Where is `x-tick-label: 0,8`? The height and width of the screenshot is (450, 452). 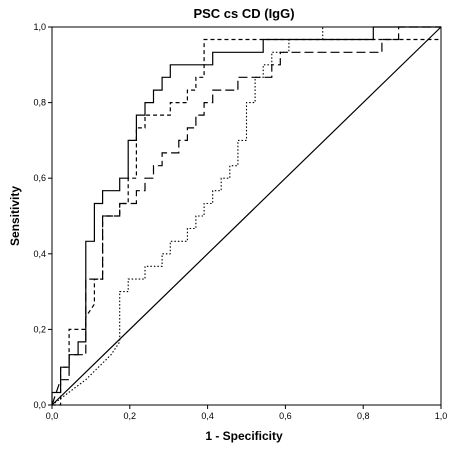
x-tick-label: 0,8 is located at coordinates (363, 416).